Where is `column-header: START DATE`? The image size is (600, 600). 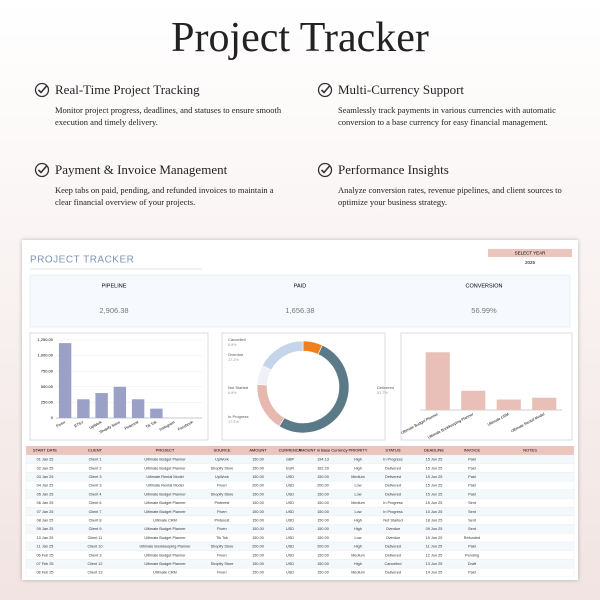 column-header: START DATE is located at coordinates (45, 450).